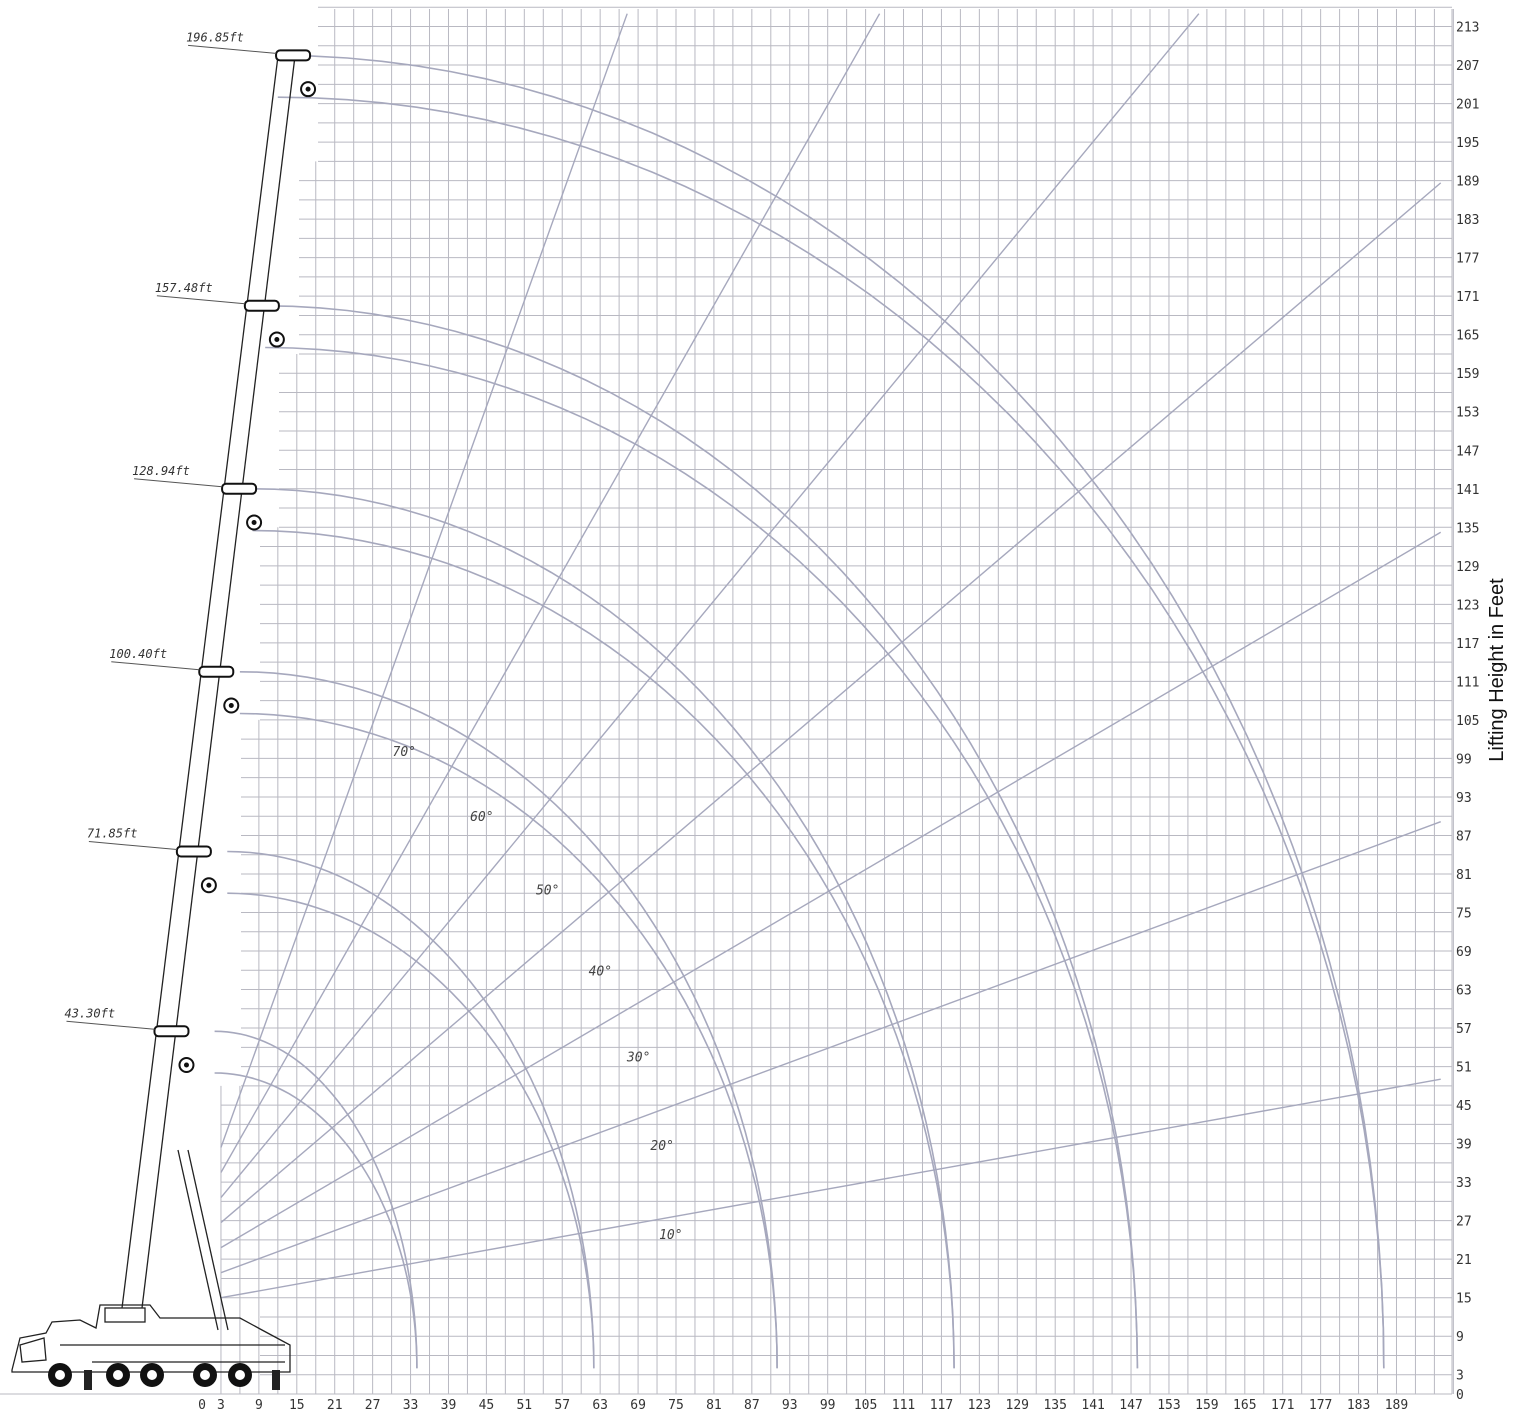 This screenshot has height=1413, width=1524. What do you see at coordinates (138, 654) in the screenshot?
I see `boom-length-label: 100.40ft` at bounding box center [138, 654].